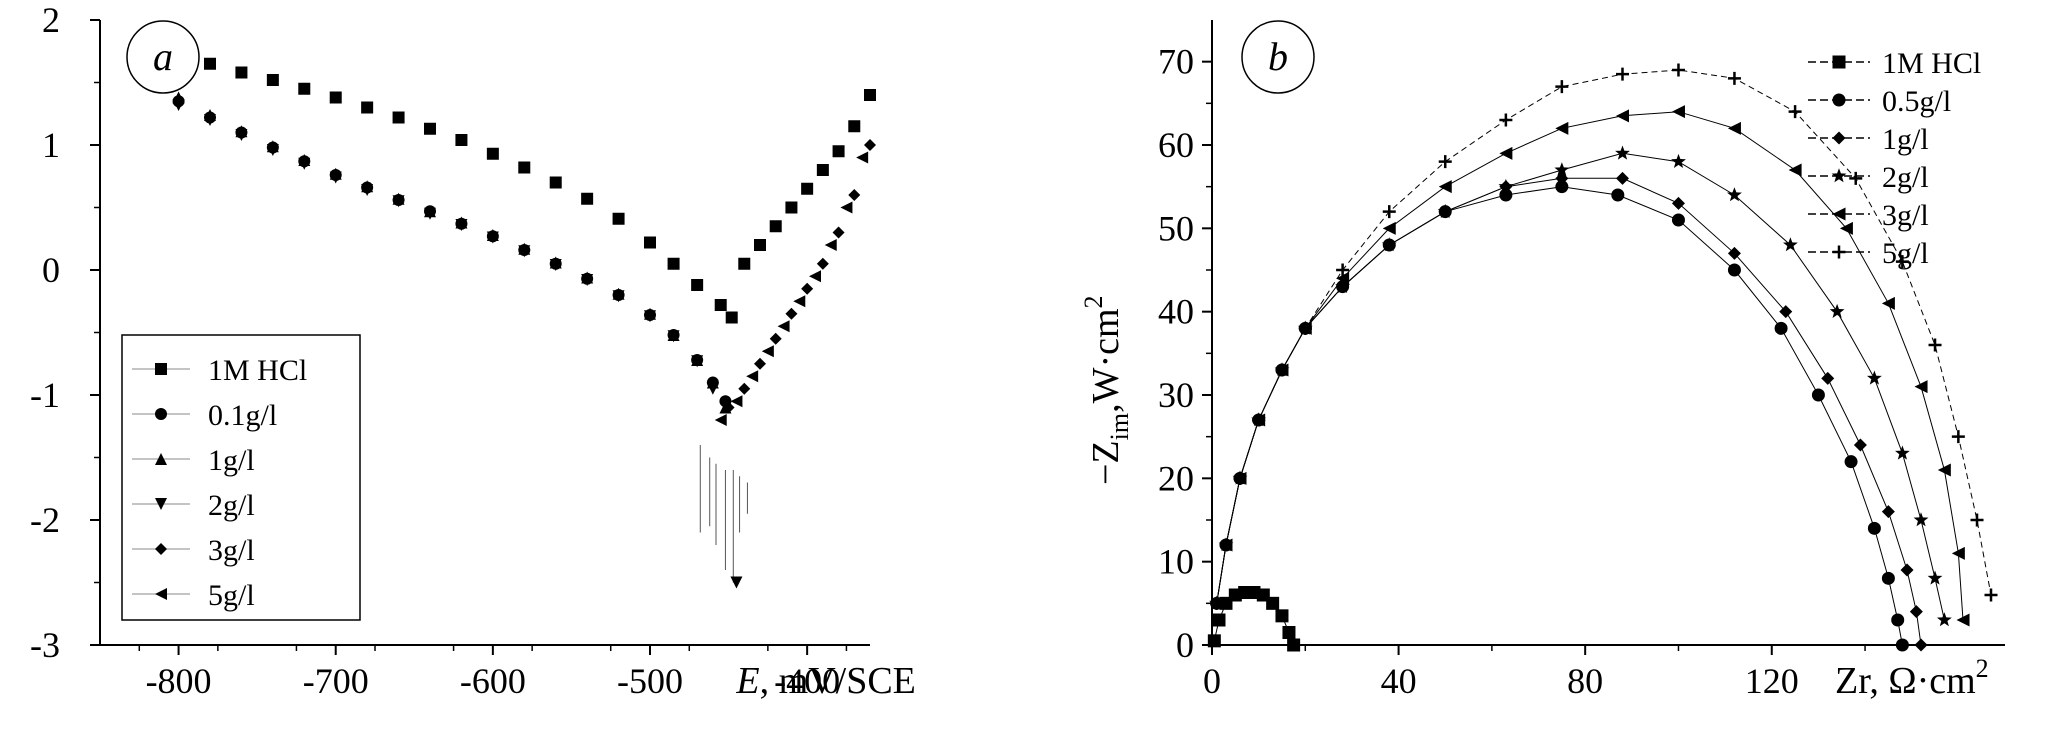 This screenshot has width=2068, height=745. What do you see at coordinates (45, 395) in the screenshot?
I see `y-tick-label-a: -1` at bounding box center [45, 395].